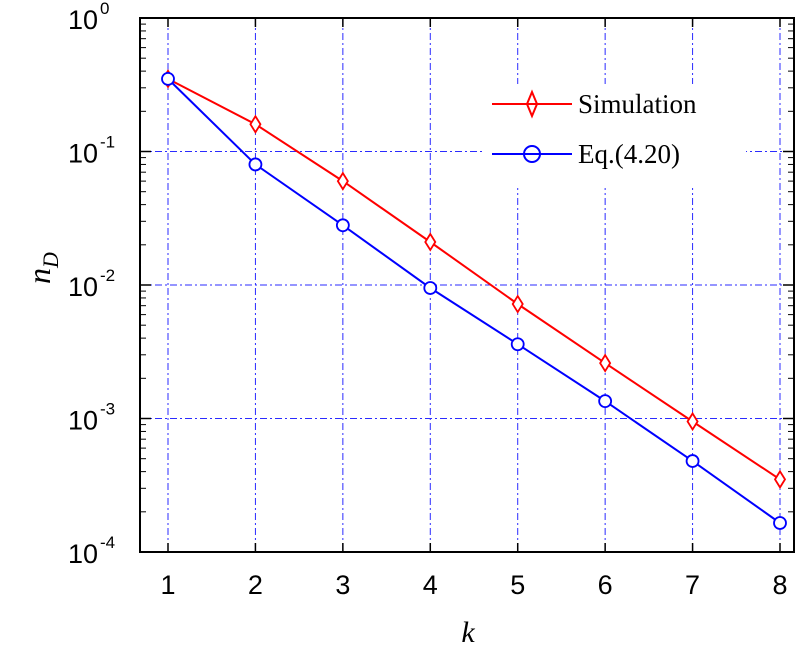 This screenshot has height=654, width=802. Describe the element at coordinates (629, 154) in the screenshot. I see `legend-label-eq420: Eq.(4.20)` at that location.